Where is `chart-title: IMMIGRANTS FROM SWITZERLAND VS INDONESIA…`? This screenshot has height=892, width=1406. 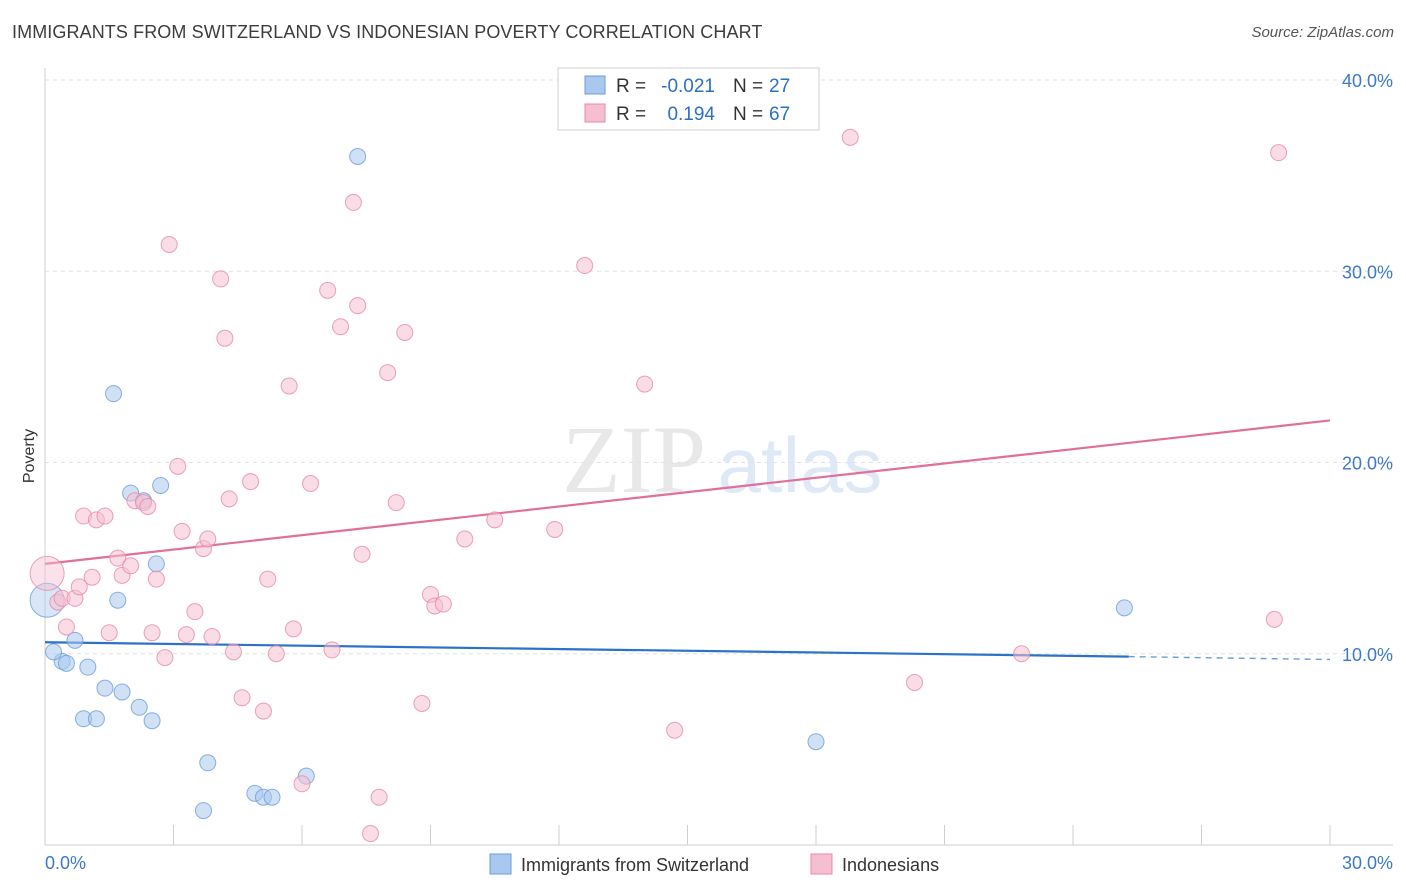
chart-title: IMMIGRANTS FROM SWITZERLAND VS INDONESIA… is located at coordinates (387, 32).